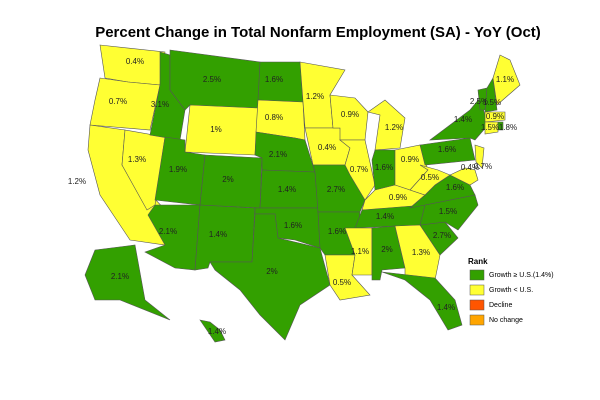  Describe the element at coordinates (178, 169) in the screenshot. I see `state-label: 1.9%` at that location.